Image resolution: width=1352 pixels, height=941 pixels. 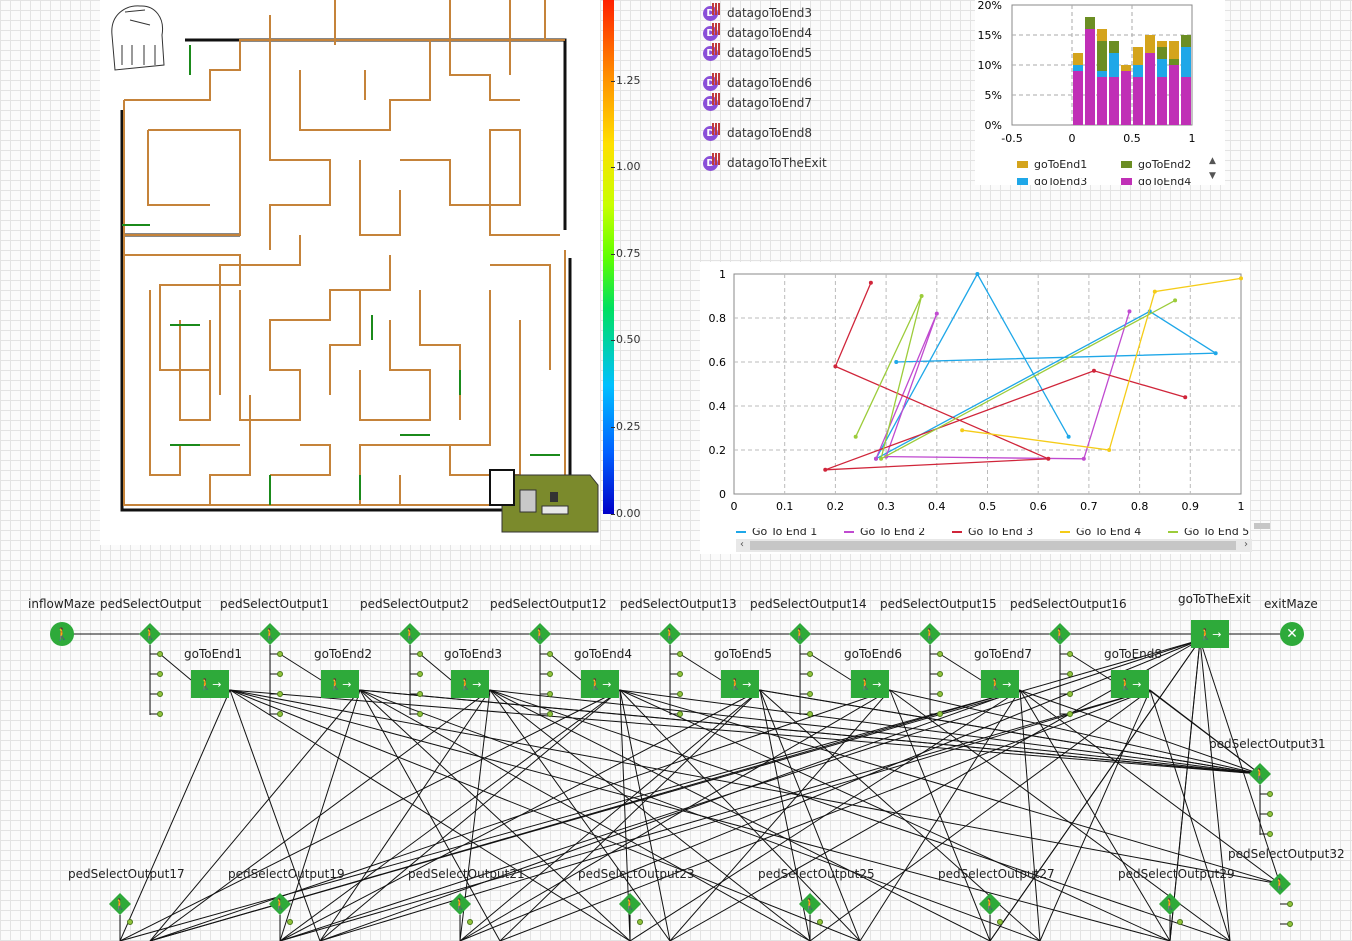 What do you see at coordinates (62, 634) in the screenshot?
I see `inflow-source-node: 🚶` at bounding box center [62, 634].